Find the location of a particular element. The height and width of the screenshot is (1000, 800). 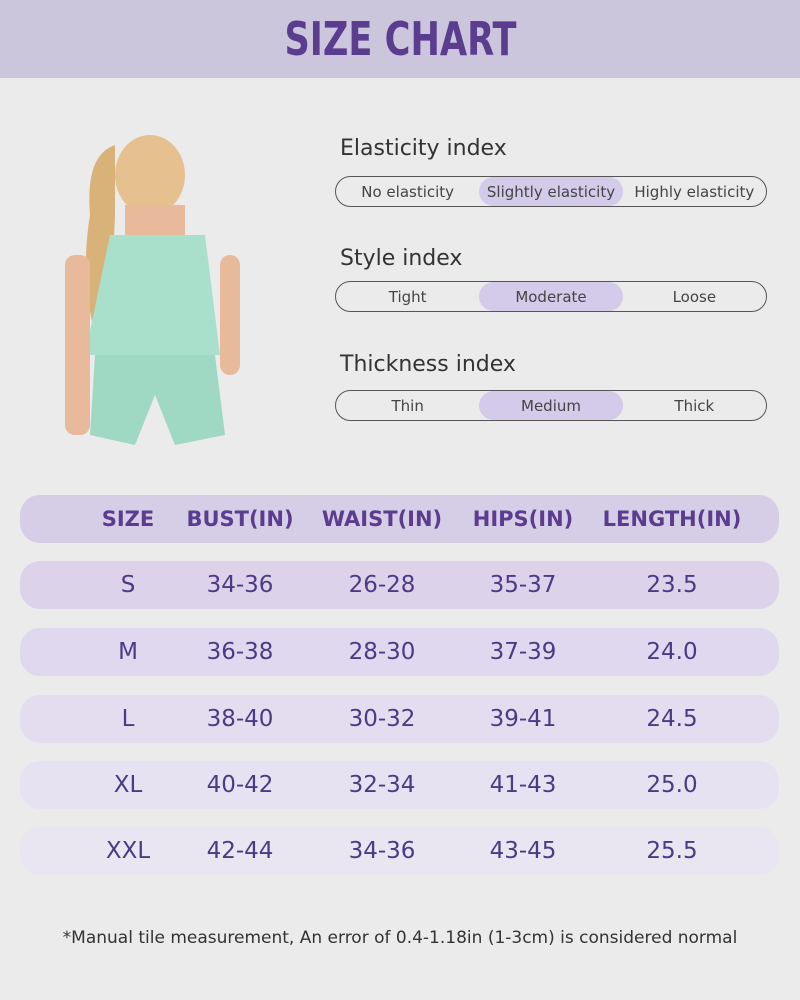

index-option: Thick is located at coordinates (694, 405).